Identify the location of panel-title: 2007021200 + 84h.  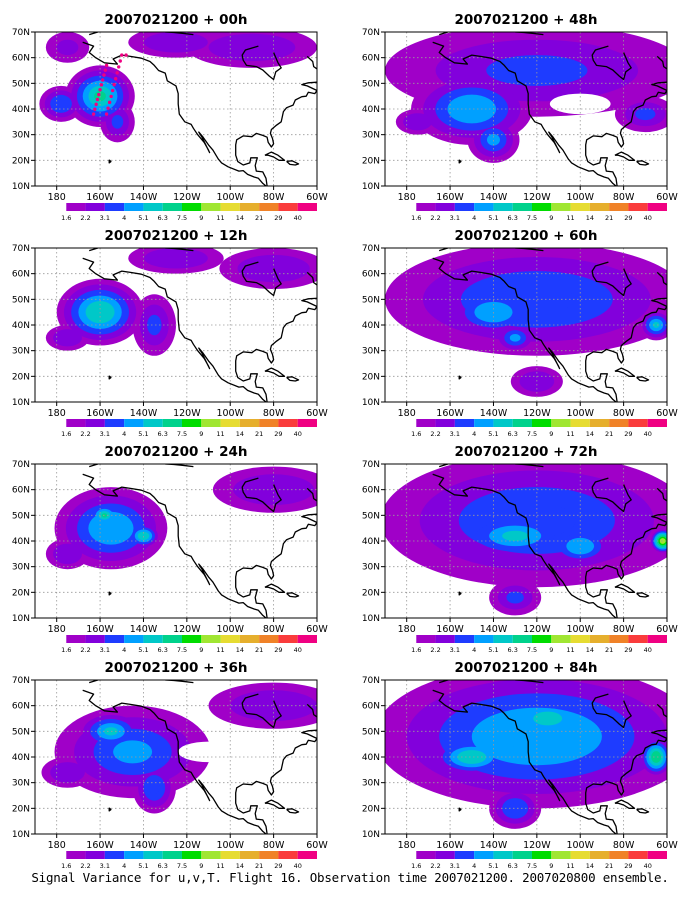
(525, 668).